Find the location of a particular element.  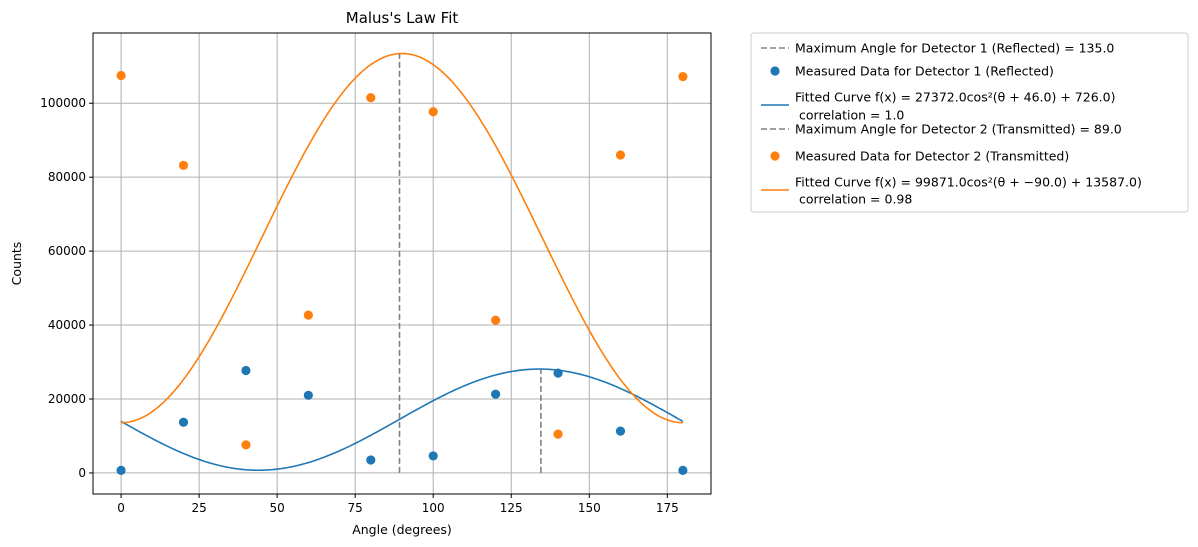

legend-label-correlation: correlation = 0.98 is located at coordinates (855, 199).